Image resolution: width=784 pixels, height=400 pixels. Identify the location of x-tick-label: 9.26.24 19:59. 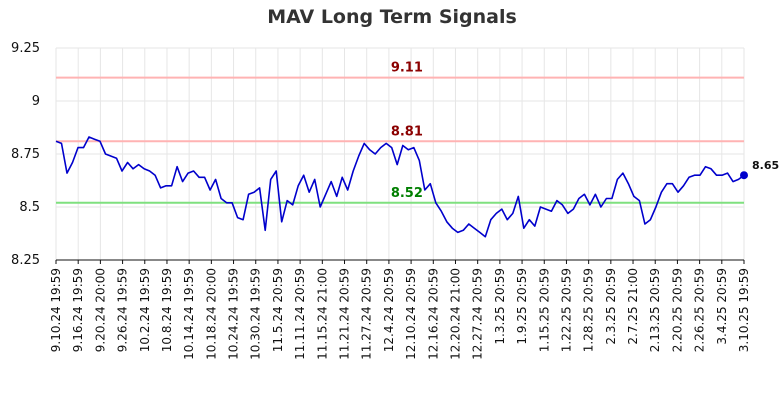
(123, 310).